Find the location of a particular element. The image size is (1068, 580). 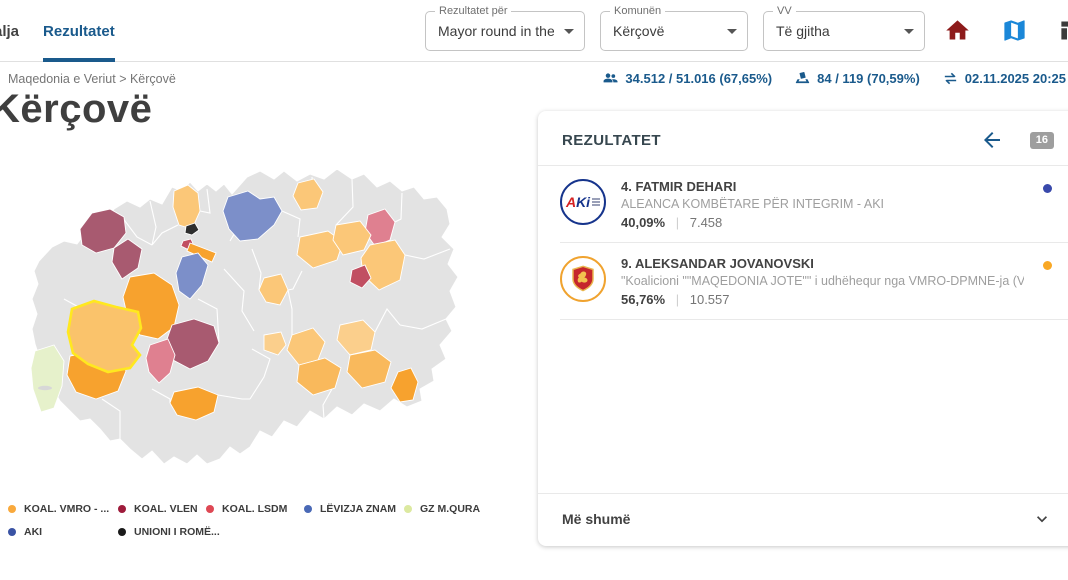

table-icon is located at coordinates (1063, 30).